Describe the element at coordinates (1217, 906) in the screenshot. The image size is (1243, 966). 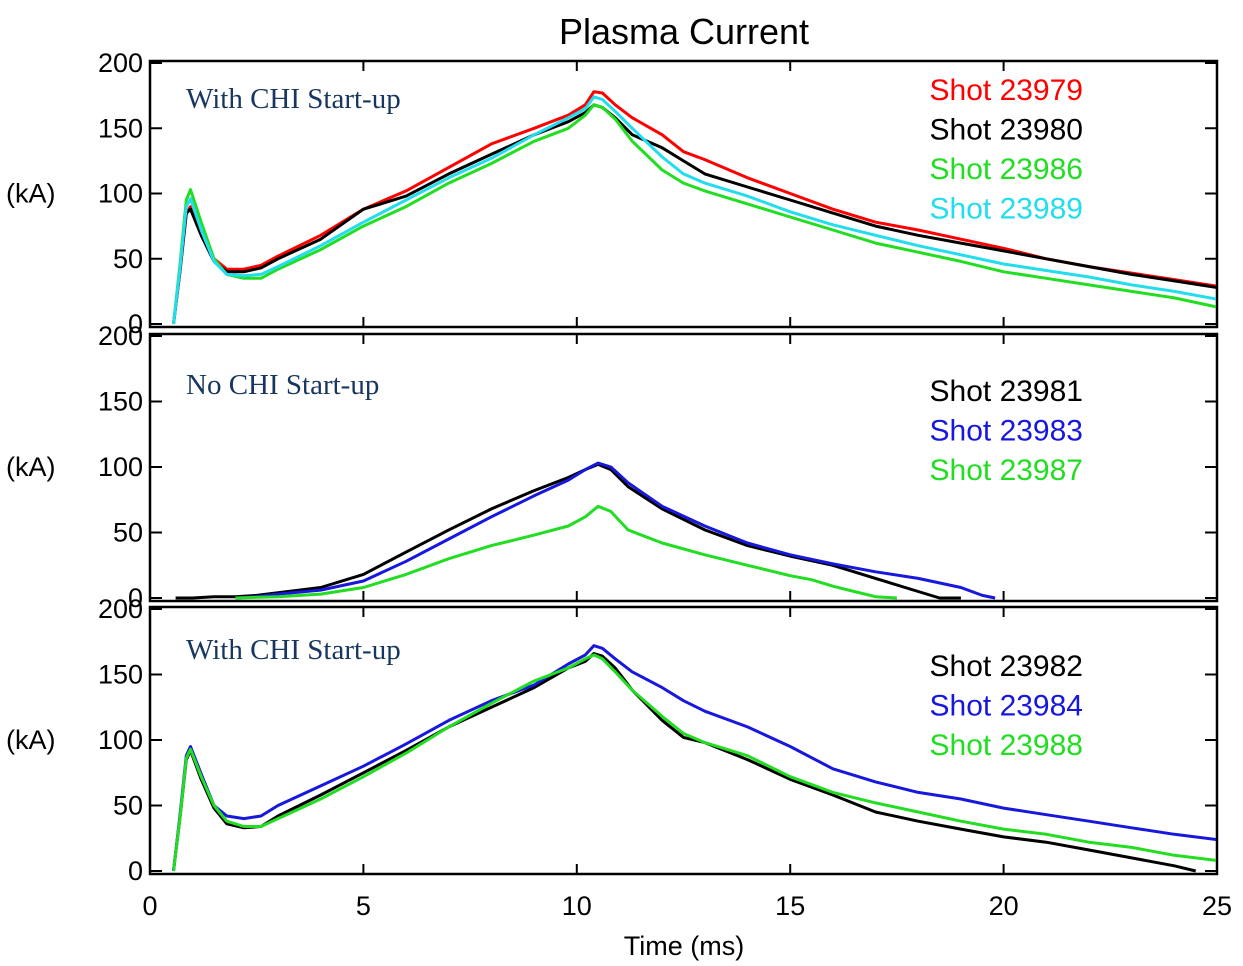
I see `x-tick-label: 25` at that location.